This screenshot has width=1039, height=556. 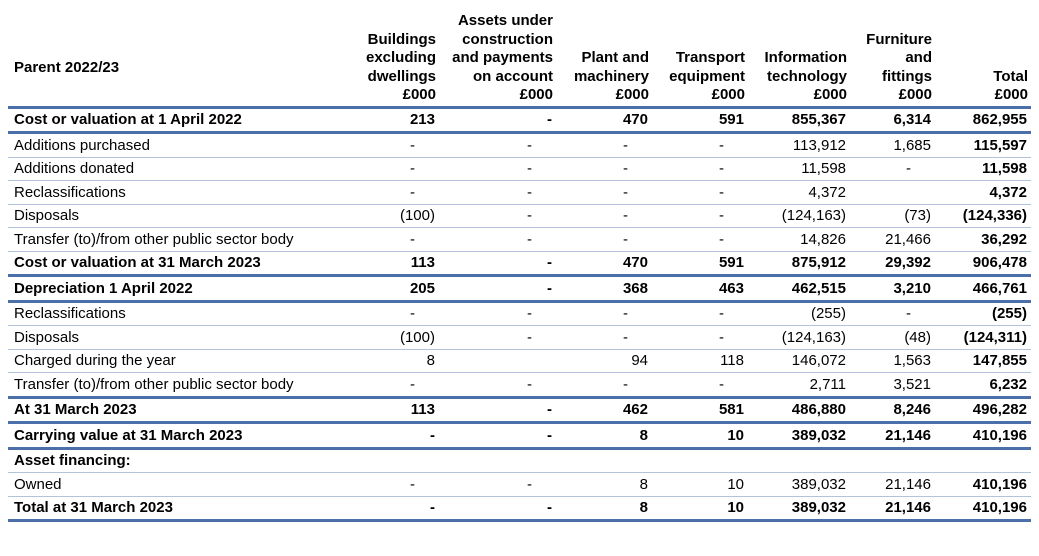 I want to click on table-row: Additions donated - - - -11,598-11,598, so click(x=519, y=169).